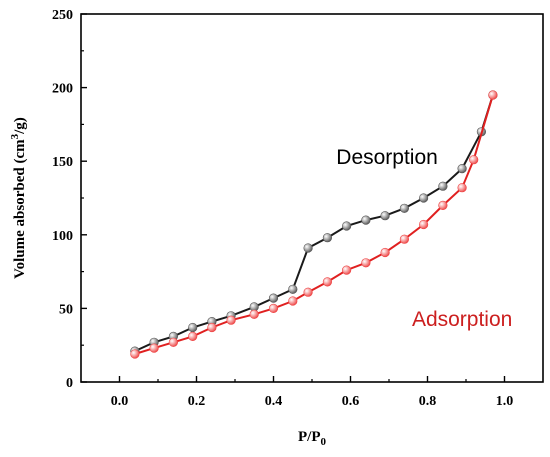 Image resolution: width=550 pixels, height=457 pixels. I want to click on desorption-label: Desorption, so click(387, 157).